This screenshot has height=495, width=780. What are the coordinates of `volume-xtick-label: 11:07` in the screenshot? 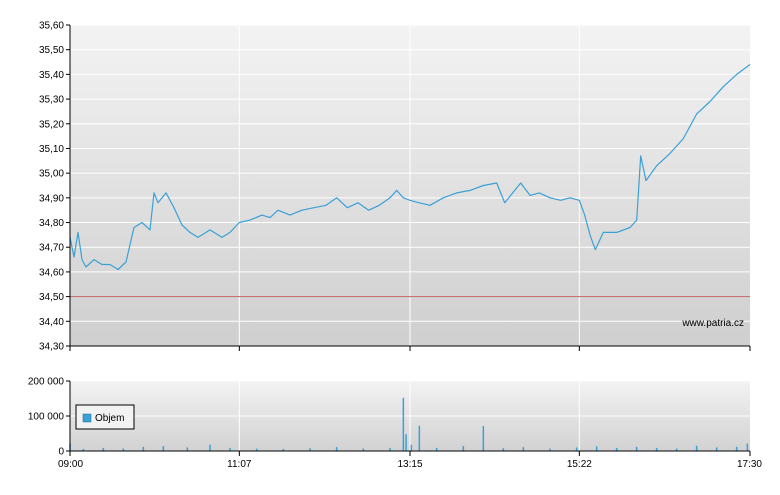 It's located at (239, 464).